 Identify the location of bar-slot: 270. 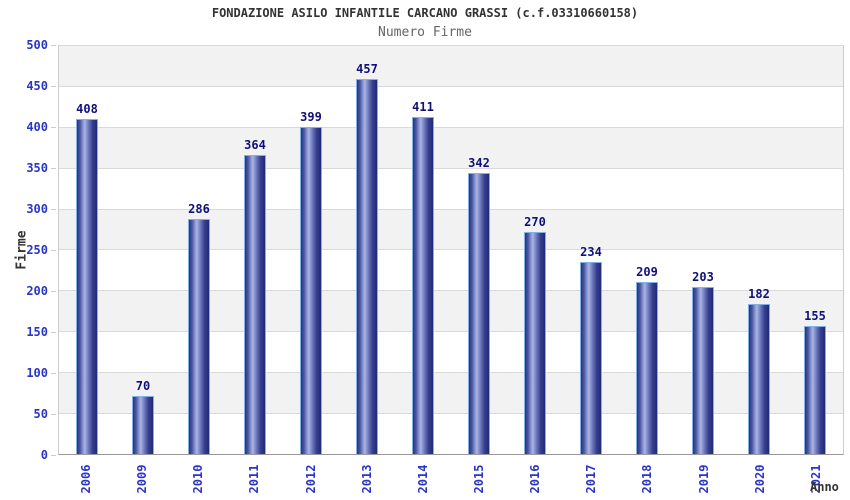
(535, 249).